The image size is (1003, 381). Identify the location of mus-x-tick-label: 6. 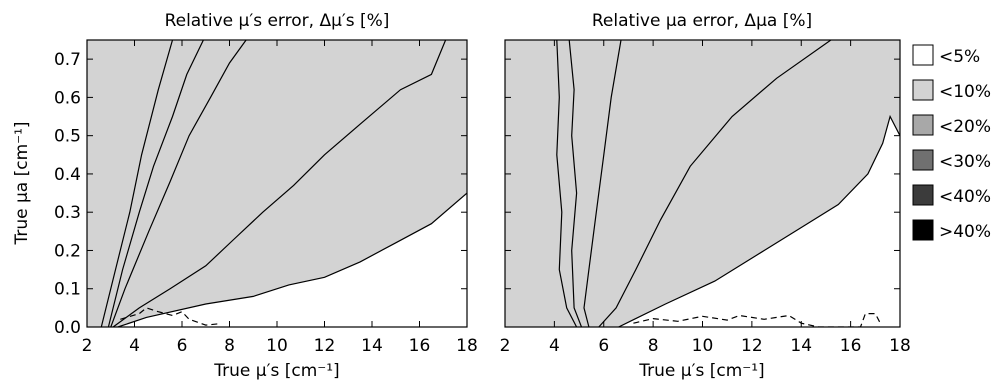
(182, 346).